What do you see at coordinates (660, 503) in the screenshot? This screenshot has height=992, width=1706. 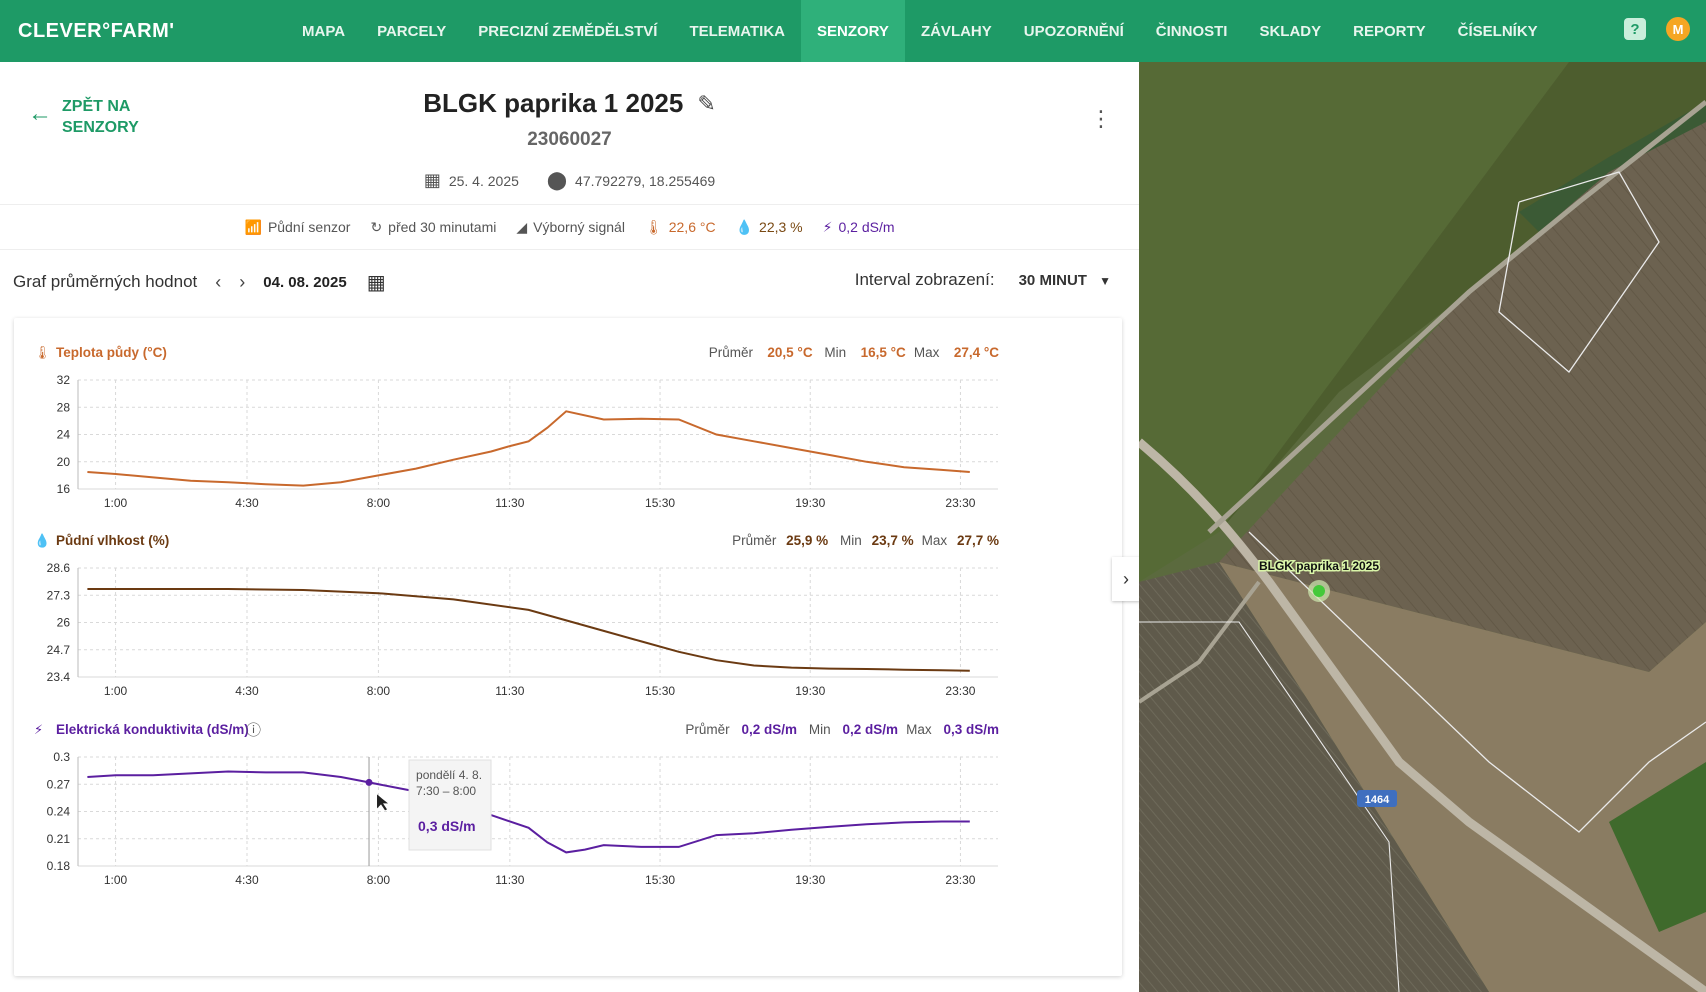 I see `chart-0-xtick-4: 15:30` at bounding box center [660, 503].